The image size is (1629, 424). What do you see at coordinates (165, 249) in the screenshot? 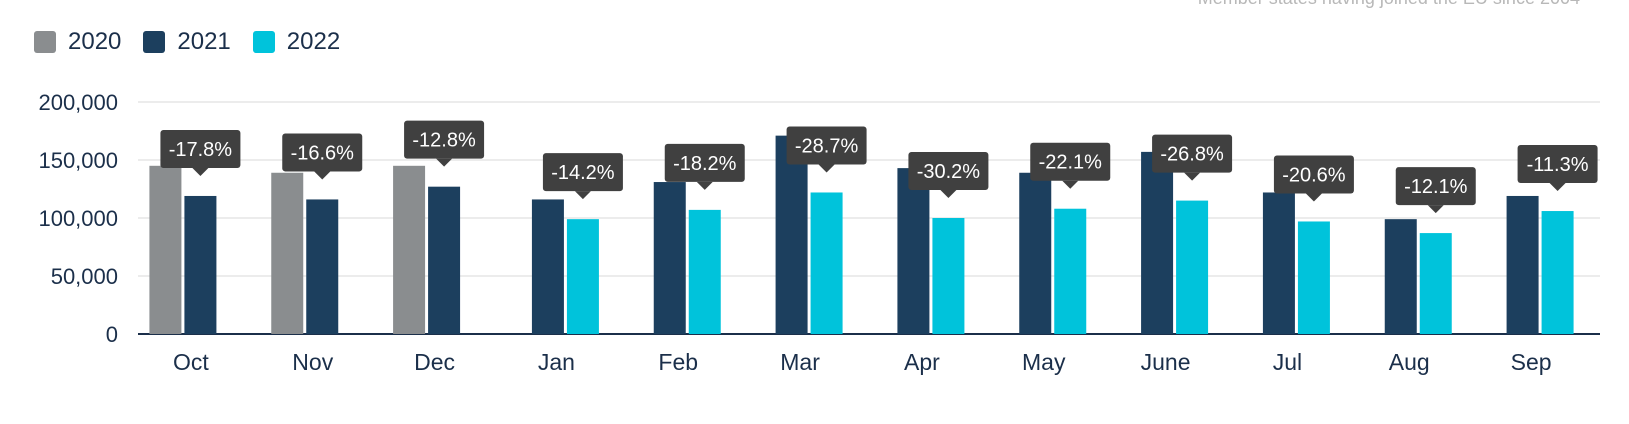
I see `bar-2020-oct` at bounding box center [165, 249].